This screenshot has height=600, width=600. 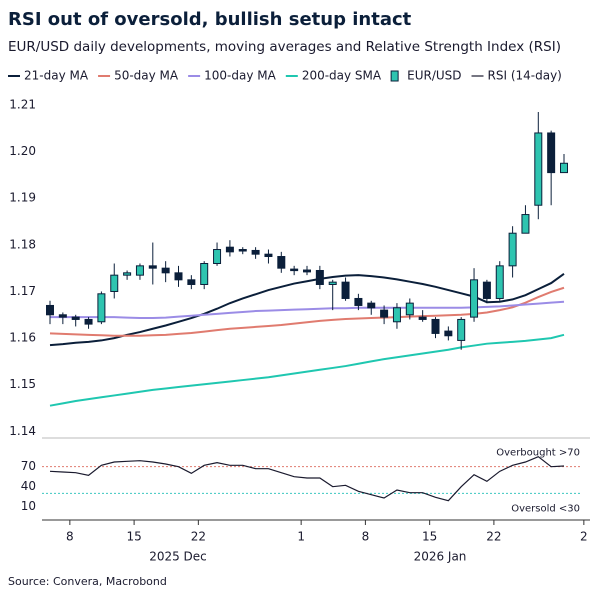 I want to click on rsi-level-label: Oversold <30, so click(x=545, y=508).